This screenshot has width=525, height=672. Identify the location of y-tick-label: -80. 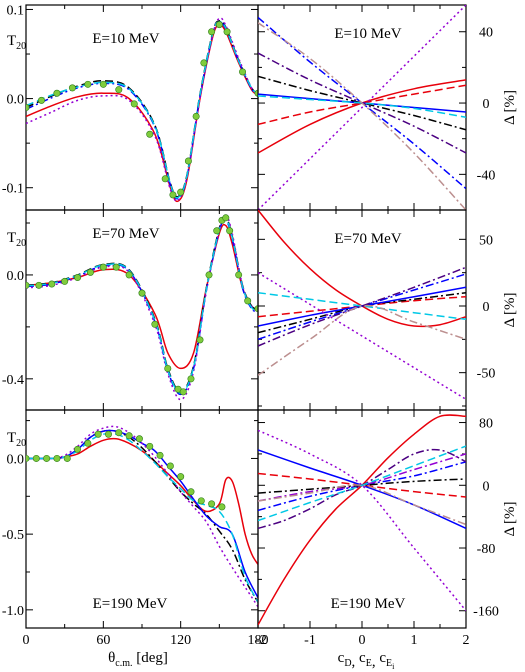
(486, 549).